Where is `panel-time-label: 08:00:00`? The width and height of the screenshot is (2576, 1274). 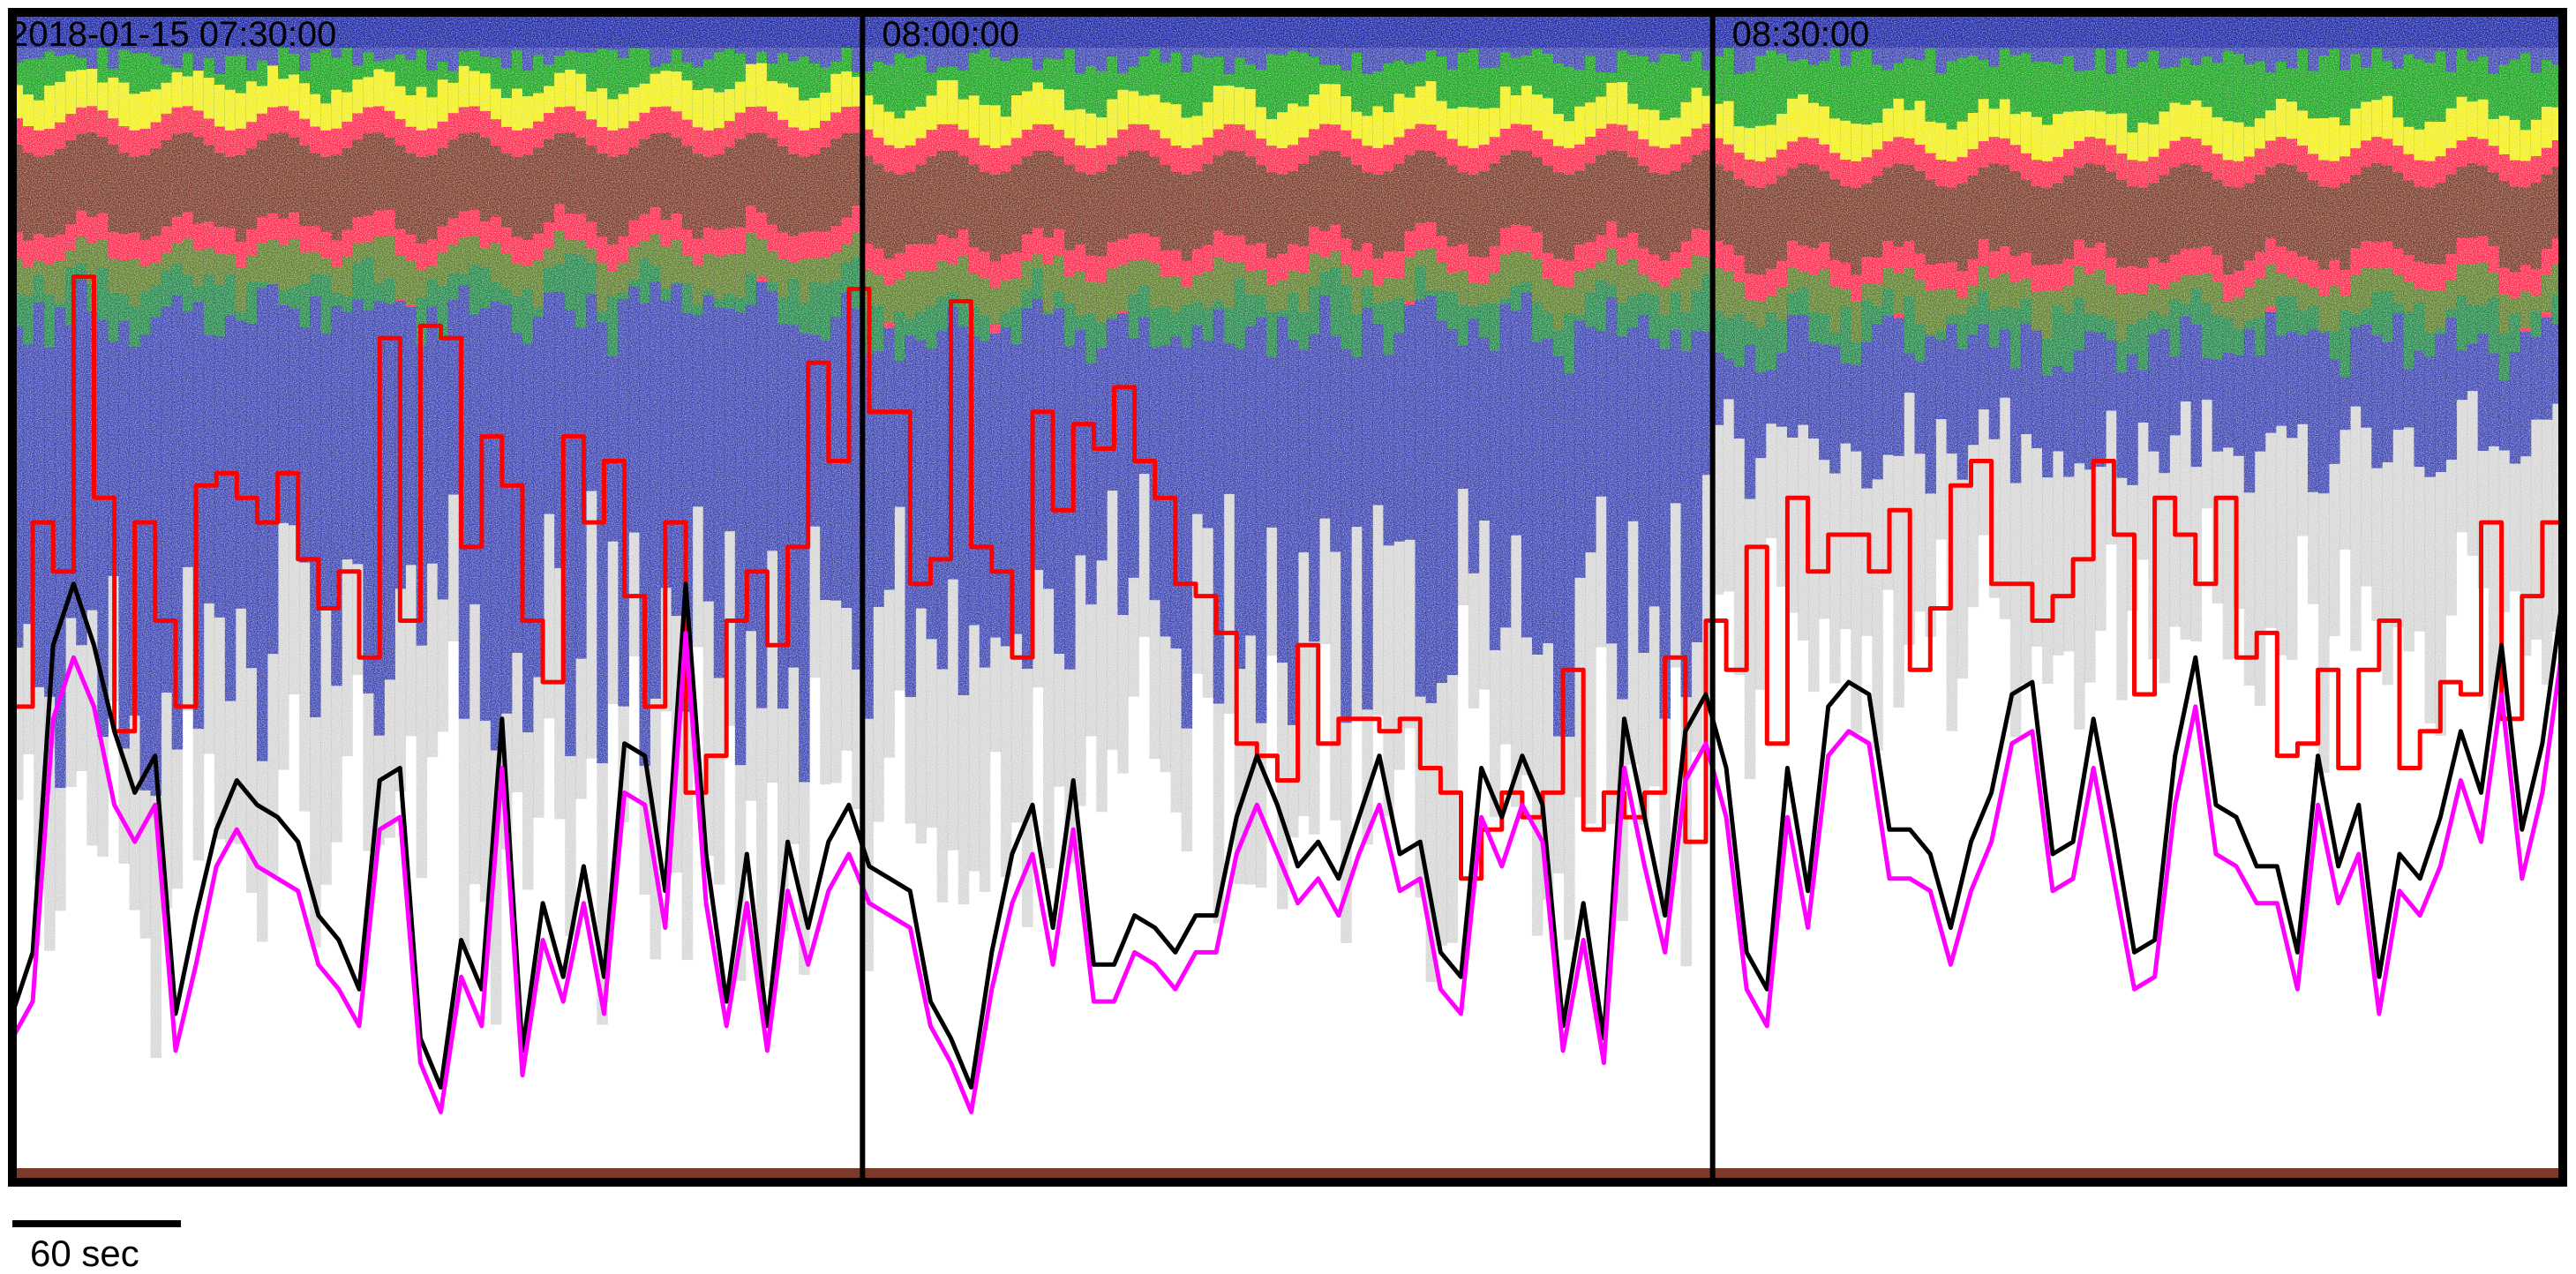
panel-time-label: 08:00:00 is located at coordinates (950, 34).